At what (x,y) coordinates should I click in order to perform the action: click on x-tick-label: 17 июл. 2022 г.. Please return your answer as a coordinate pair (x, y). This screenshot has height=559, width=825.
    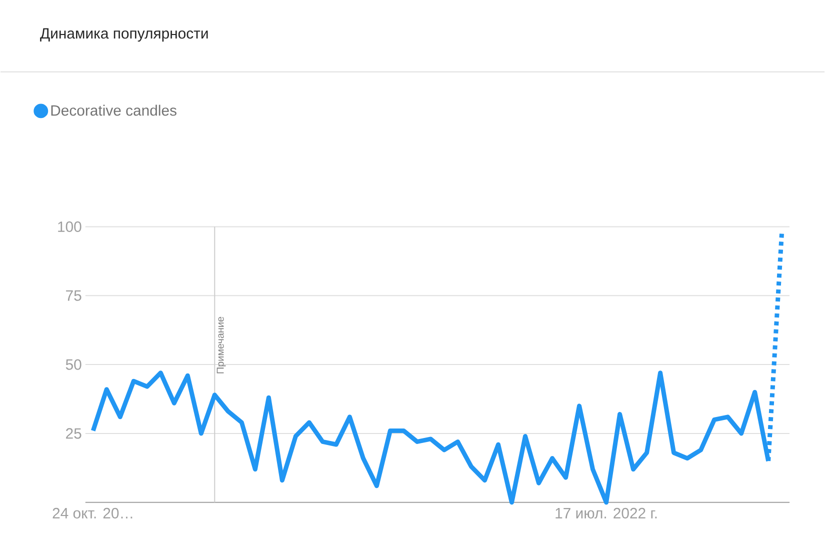
    Looking at the image, I should click on (606, 513).